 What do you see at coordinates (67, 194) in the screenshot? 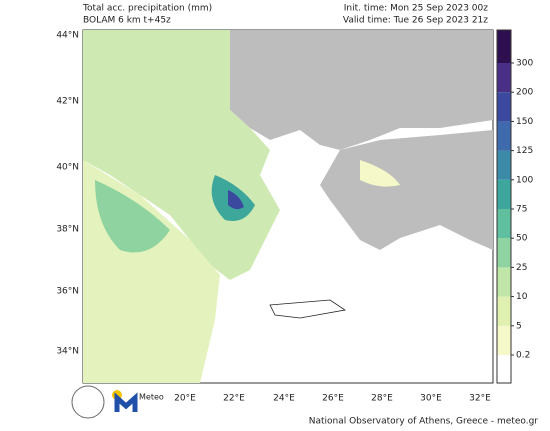
I see `lat-labels: 44°N 42°N 40°N 38°N 36°N 34°N` at bounding box center [67, 194].